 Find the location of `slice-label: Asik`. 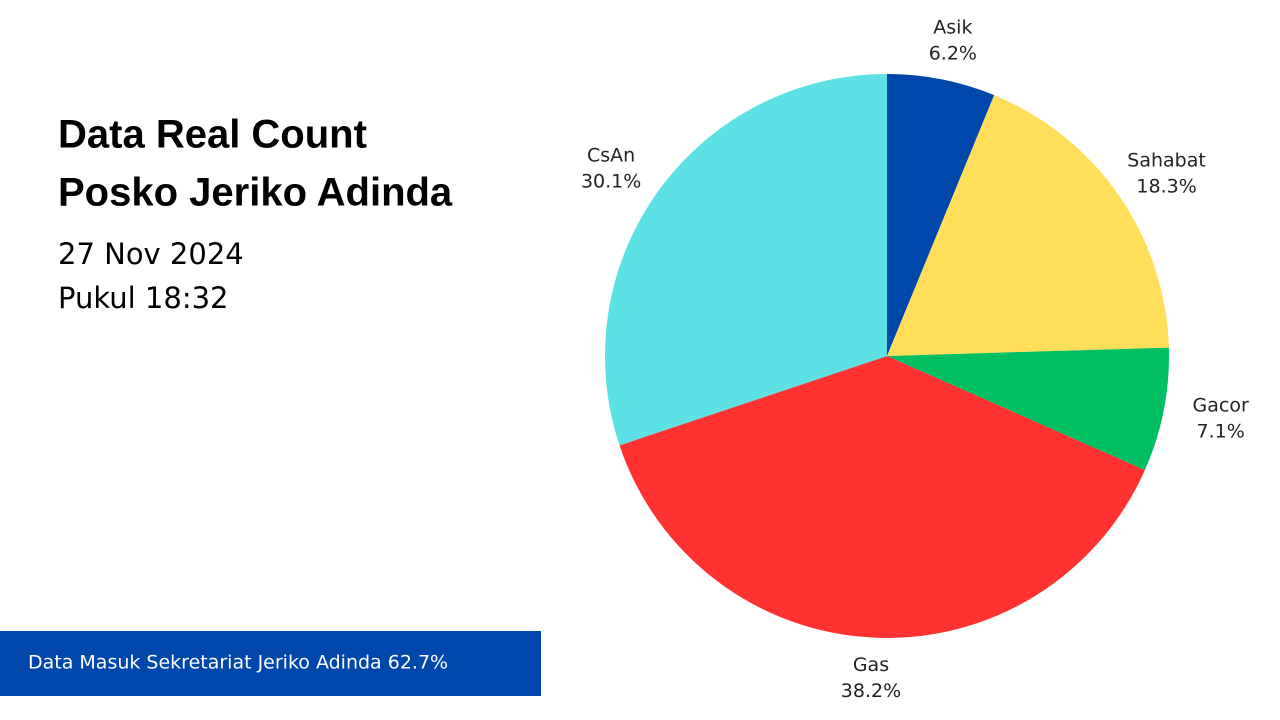

slice-label: Asik is located at coordinates (952, 28).